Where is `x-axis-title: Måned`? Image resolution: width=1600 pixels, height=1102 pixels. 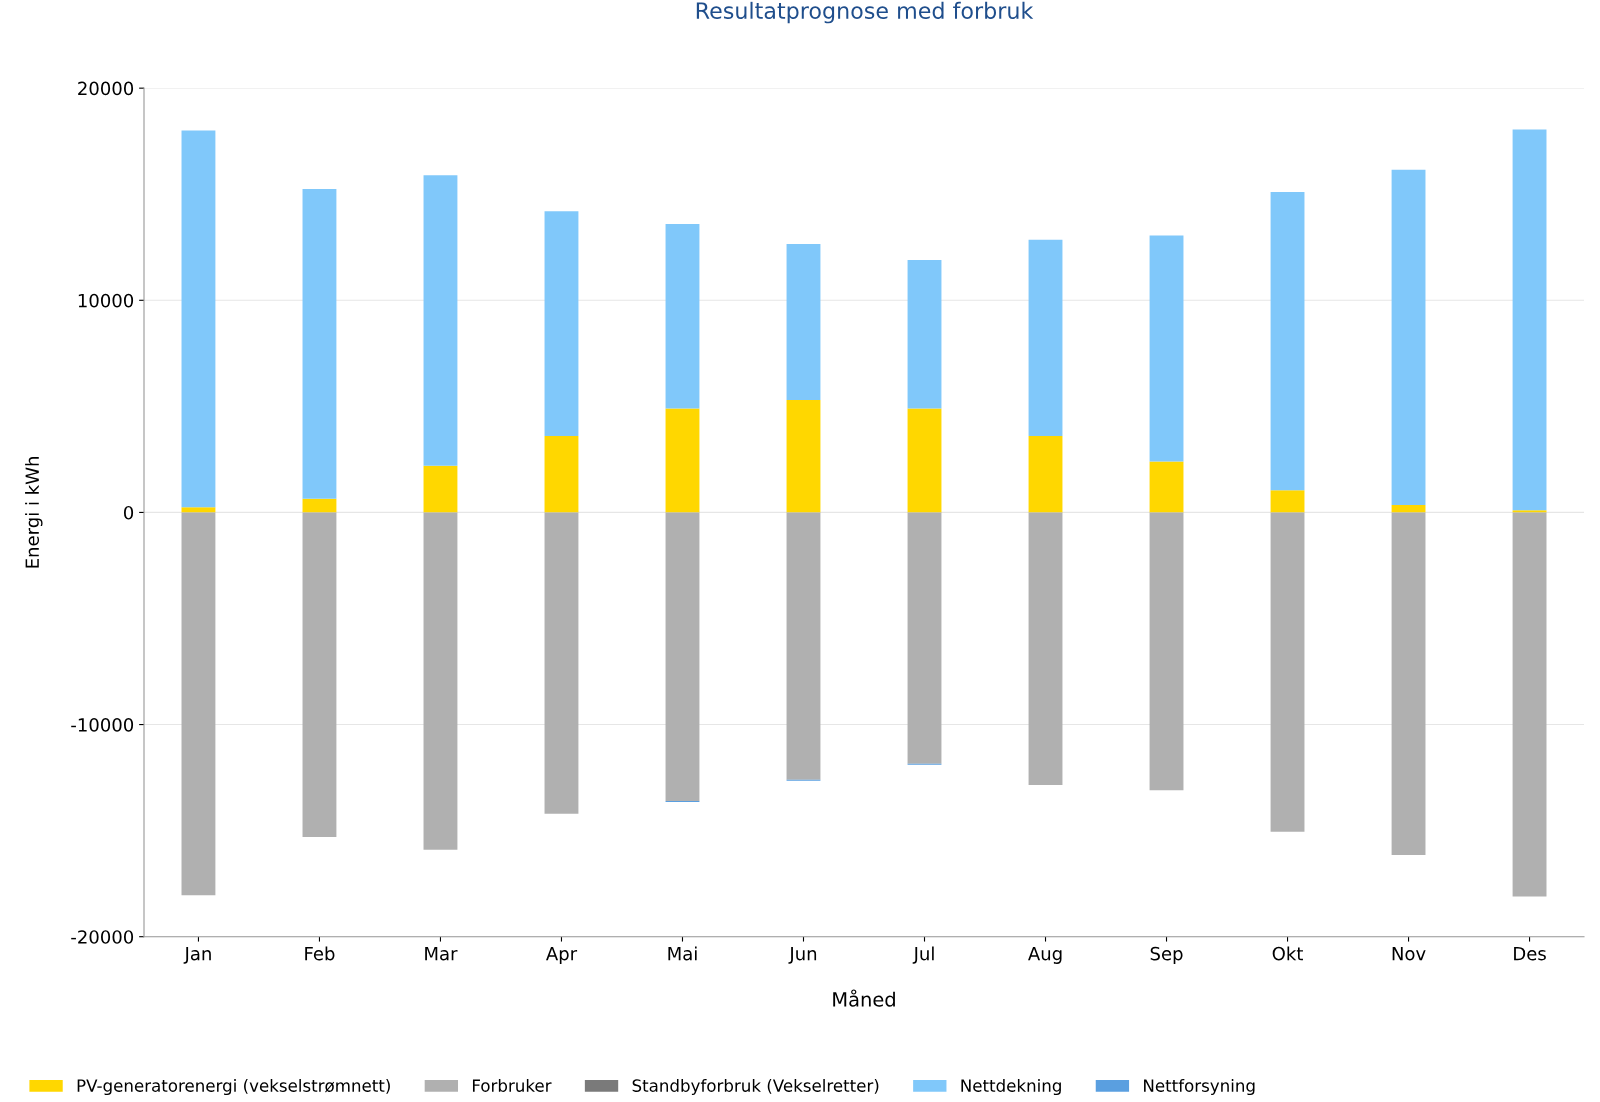 x-axis-title: Måned is located at coordinates (864, 998).